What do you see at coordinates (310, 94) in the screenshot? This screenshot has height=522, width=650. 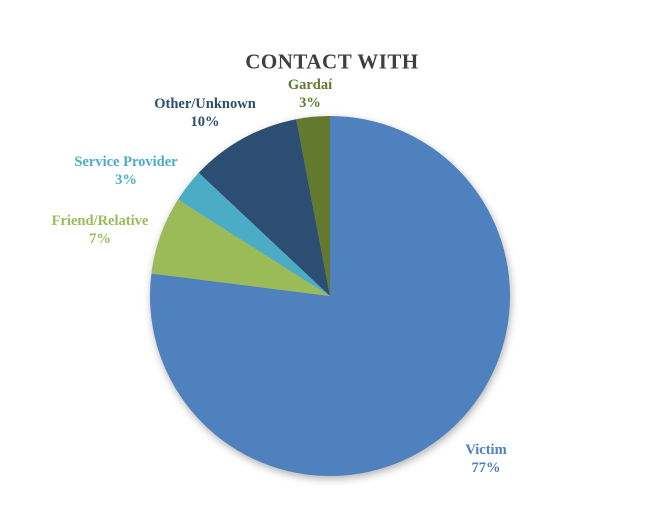 I see `slice-label-garda: Gardaí 3%` at bounding box center [310, 94].